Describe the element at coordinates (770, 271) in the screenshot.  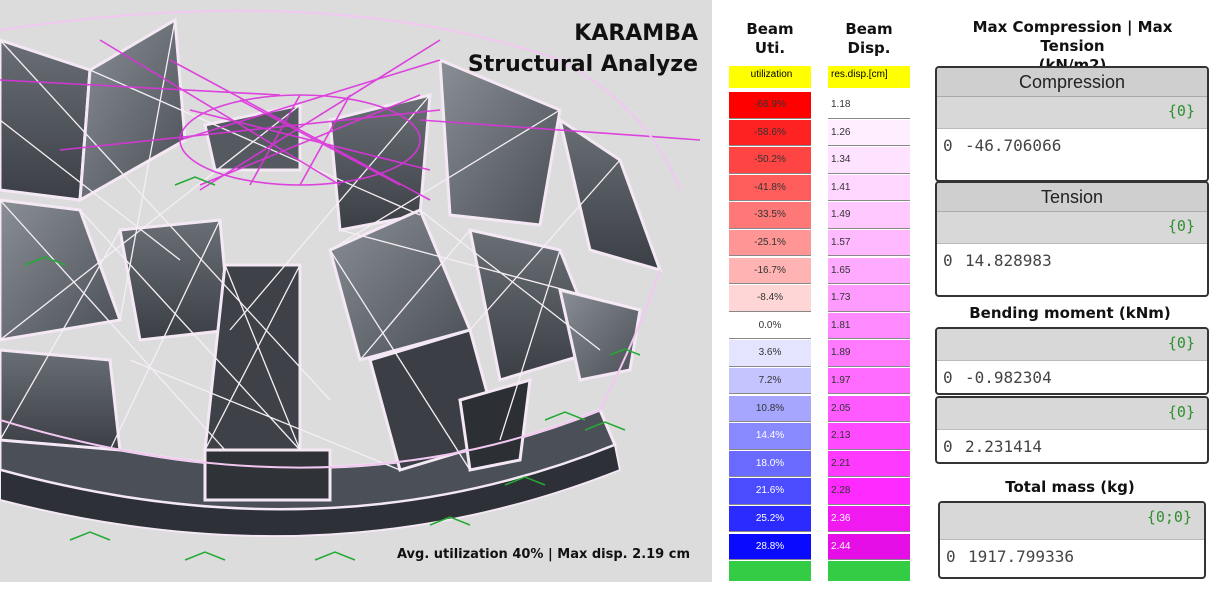
I see `utilization-legend-cell: -16.7%` at that location.